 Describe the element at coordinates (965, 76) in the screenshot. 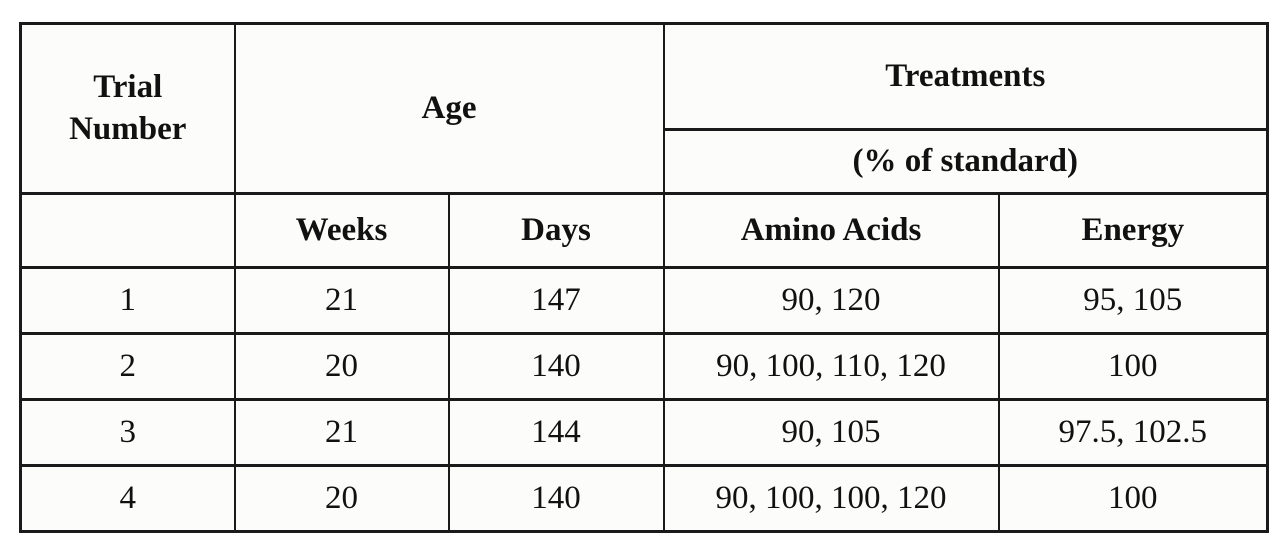

I see `header-treatments: Treatments` at that location.